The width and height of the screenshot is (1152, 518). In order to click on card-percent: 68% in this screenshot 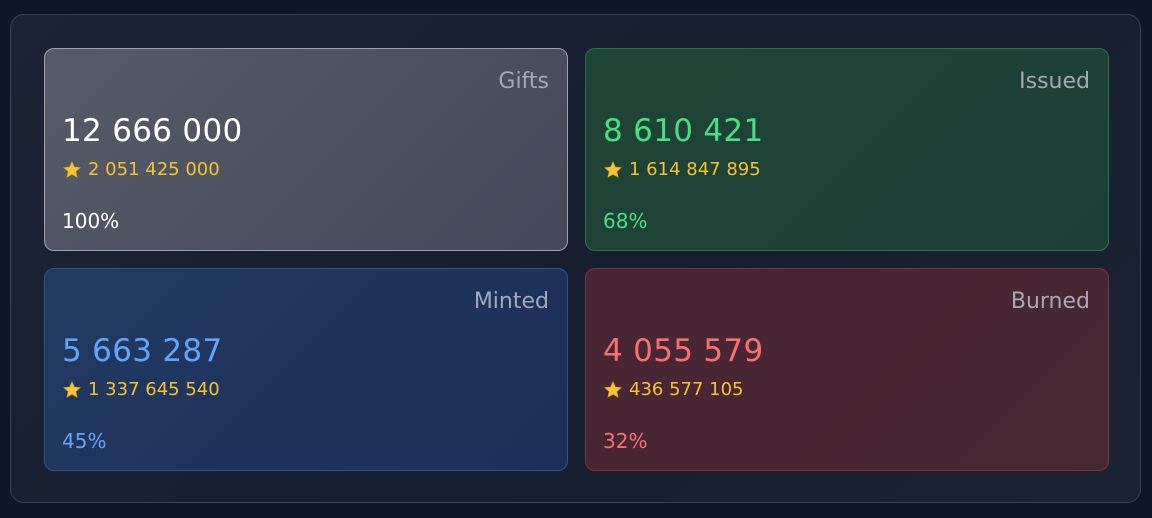, I will do `click(625, 221)`.